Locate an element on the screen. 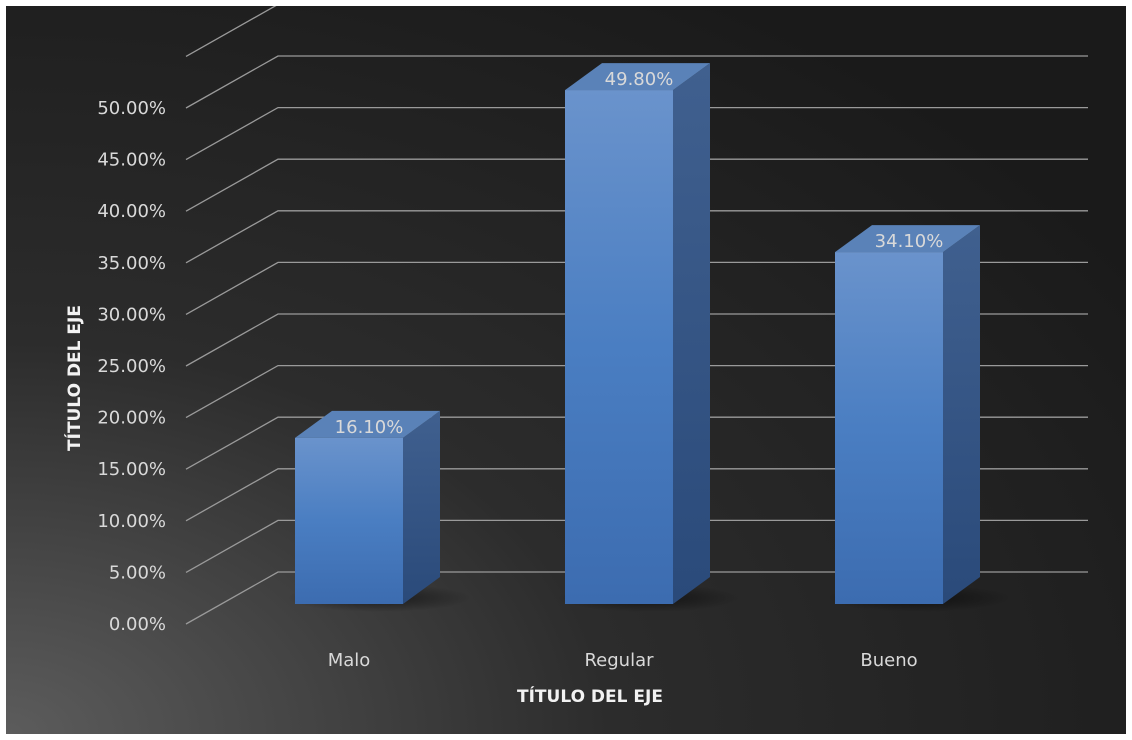  bar-regular: 49.80% is located at coordinates (649, 337).